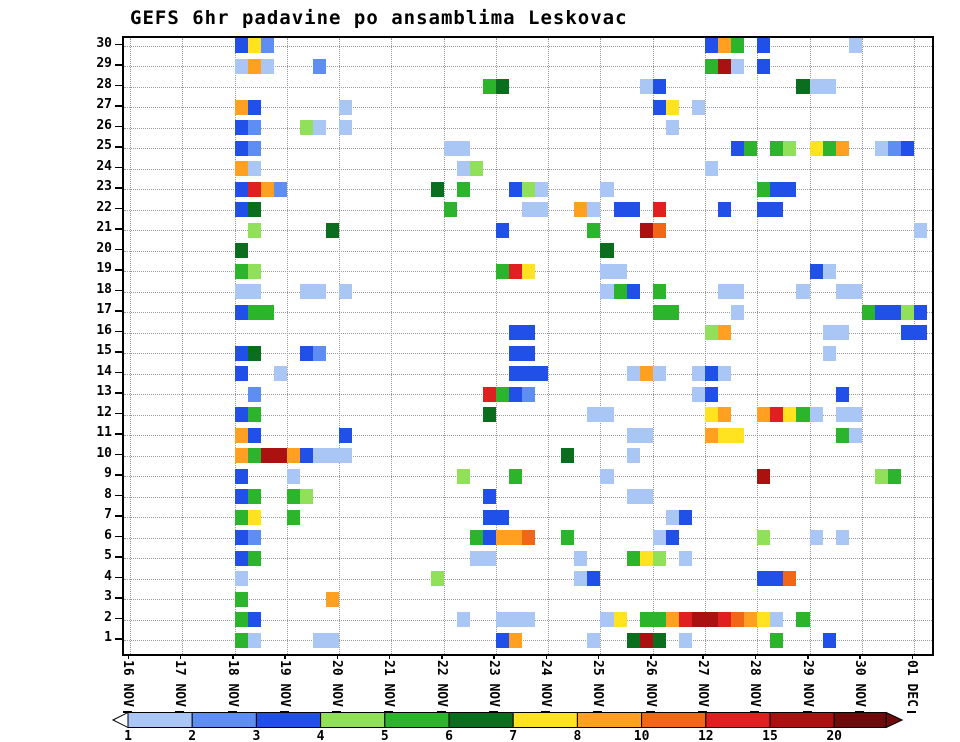  I want to click on colorbar-label: 1, so click(128, 735).